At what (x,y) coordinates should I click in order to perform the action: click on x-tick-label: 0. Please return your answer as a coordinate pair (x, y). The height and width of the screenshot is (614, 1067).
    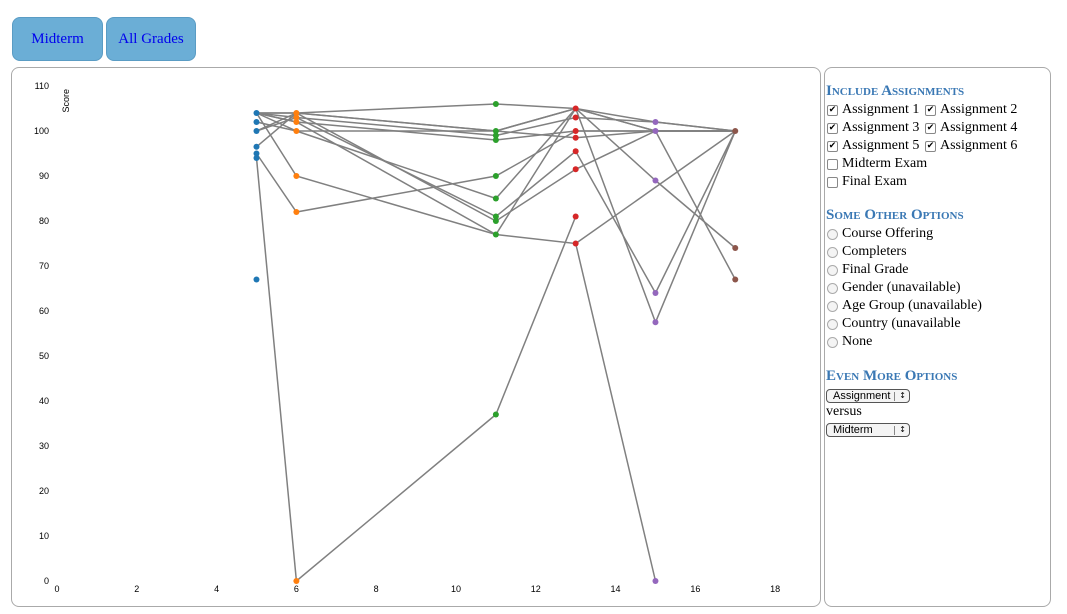
    Looking at the image, I should click on (56, 589).